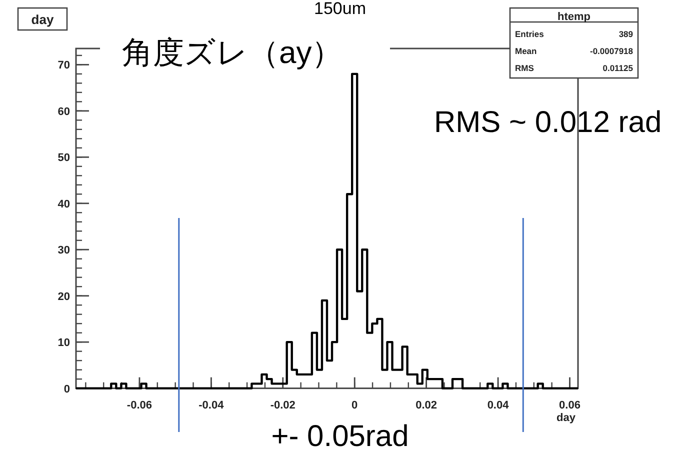  I want to click on y-tick-label: 60, so click(64, 112).